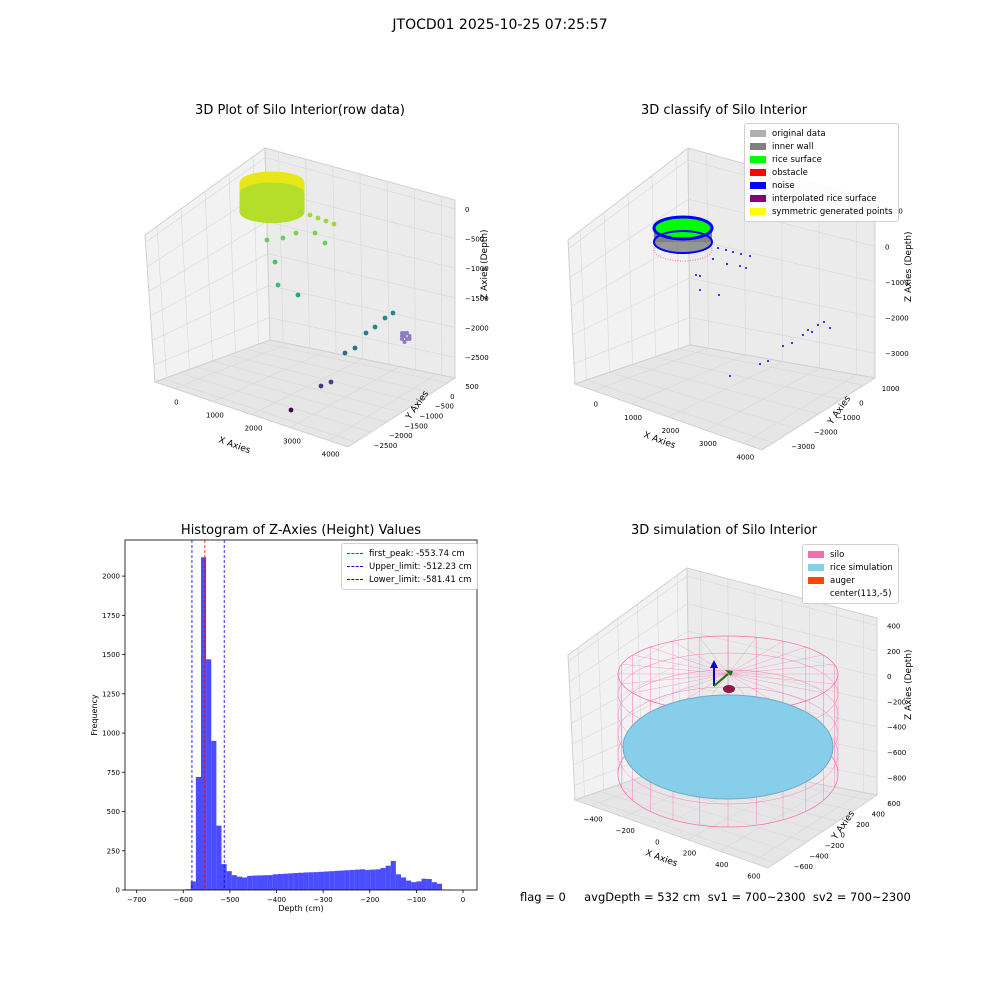 This screenshot has width=1000, height=1000. I want to click on legend-label: inner wall, so click(793, 146).